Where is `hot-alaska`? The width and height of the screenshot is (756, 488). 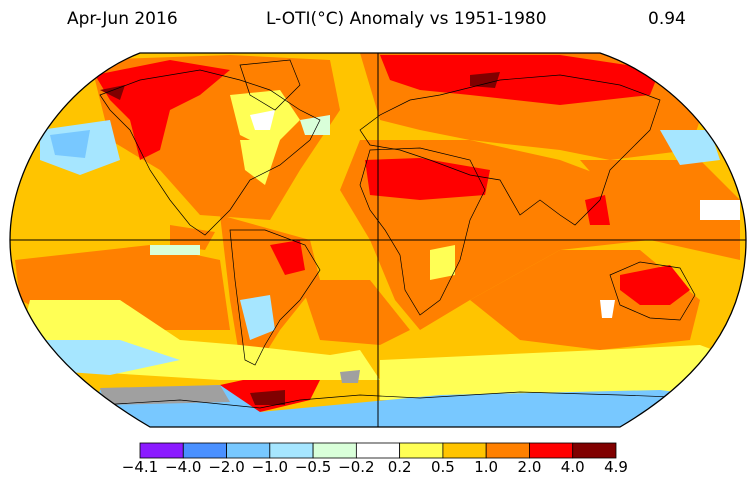 hot-alaska is located at coordinates (162, 110).